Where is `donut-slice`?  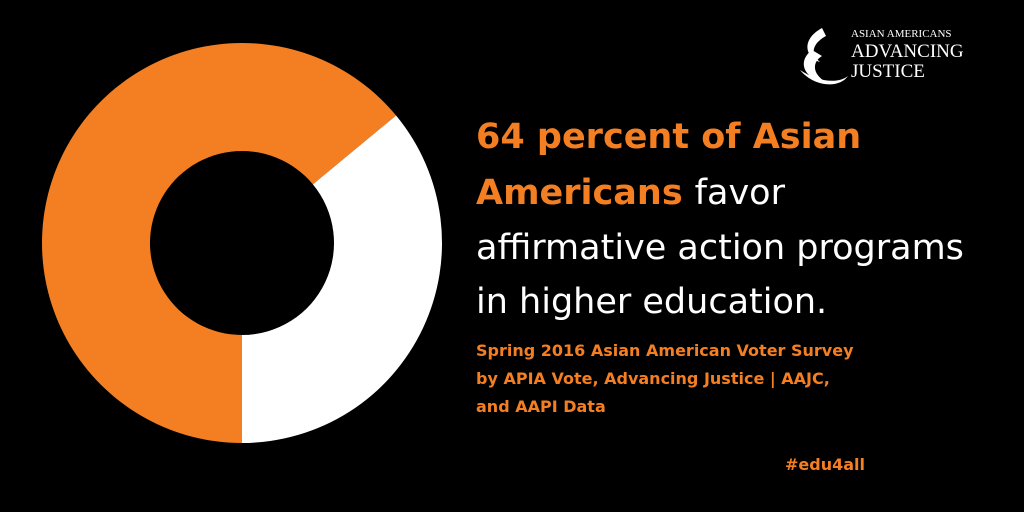
donut-slice is located at coordinates (342, 279).